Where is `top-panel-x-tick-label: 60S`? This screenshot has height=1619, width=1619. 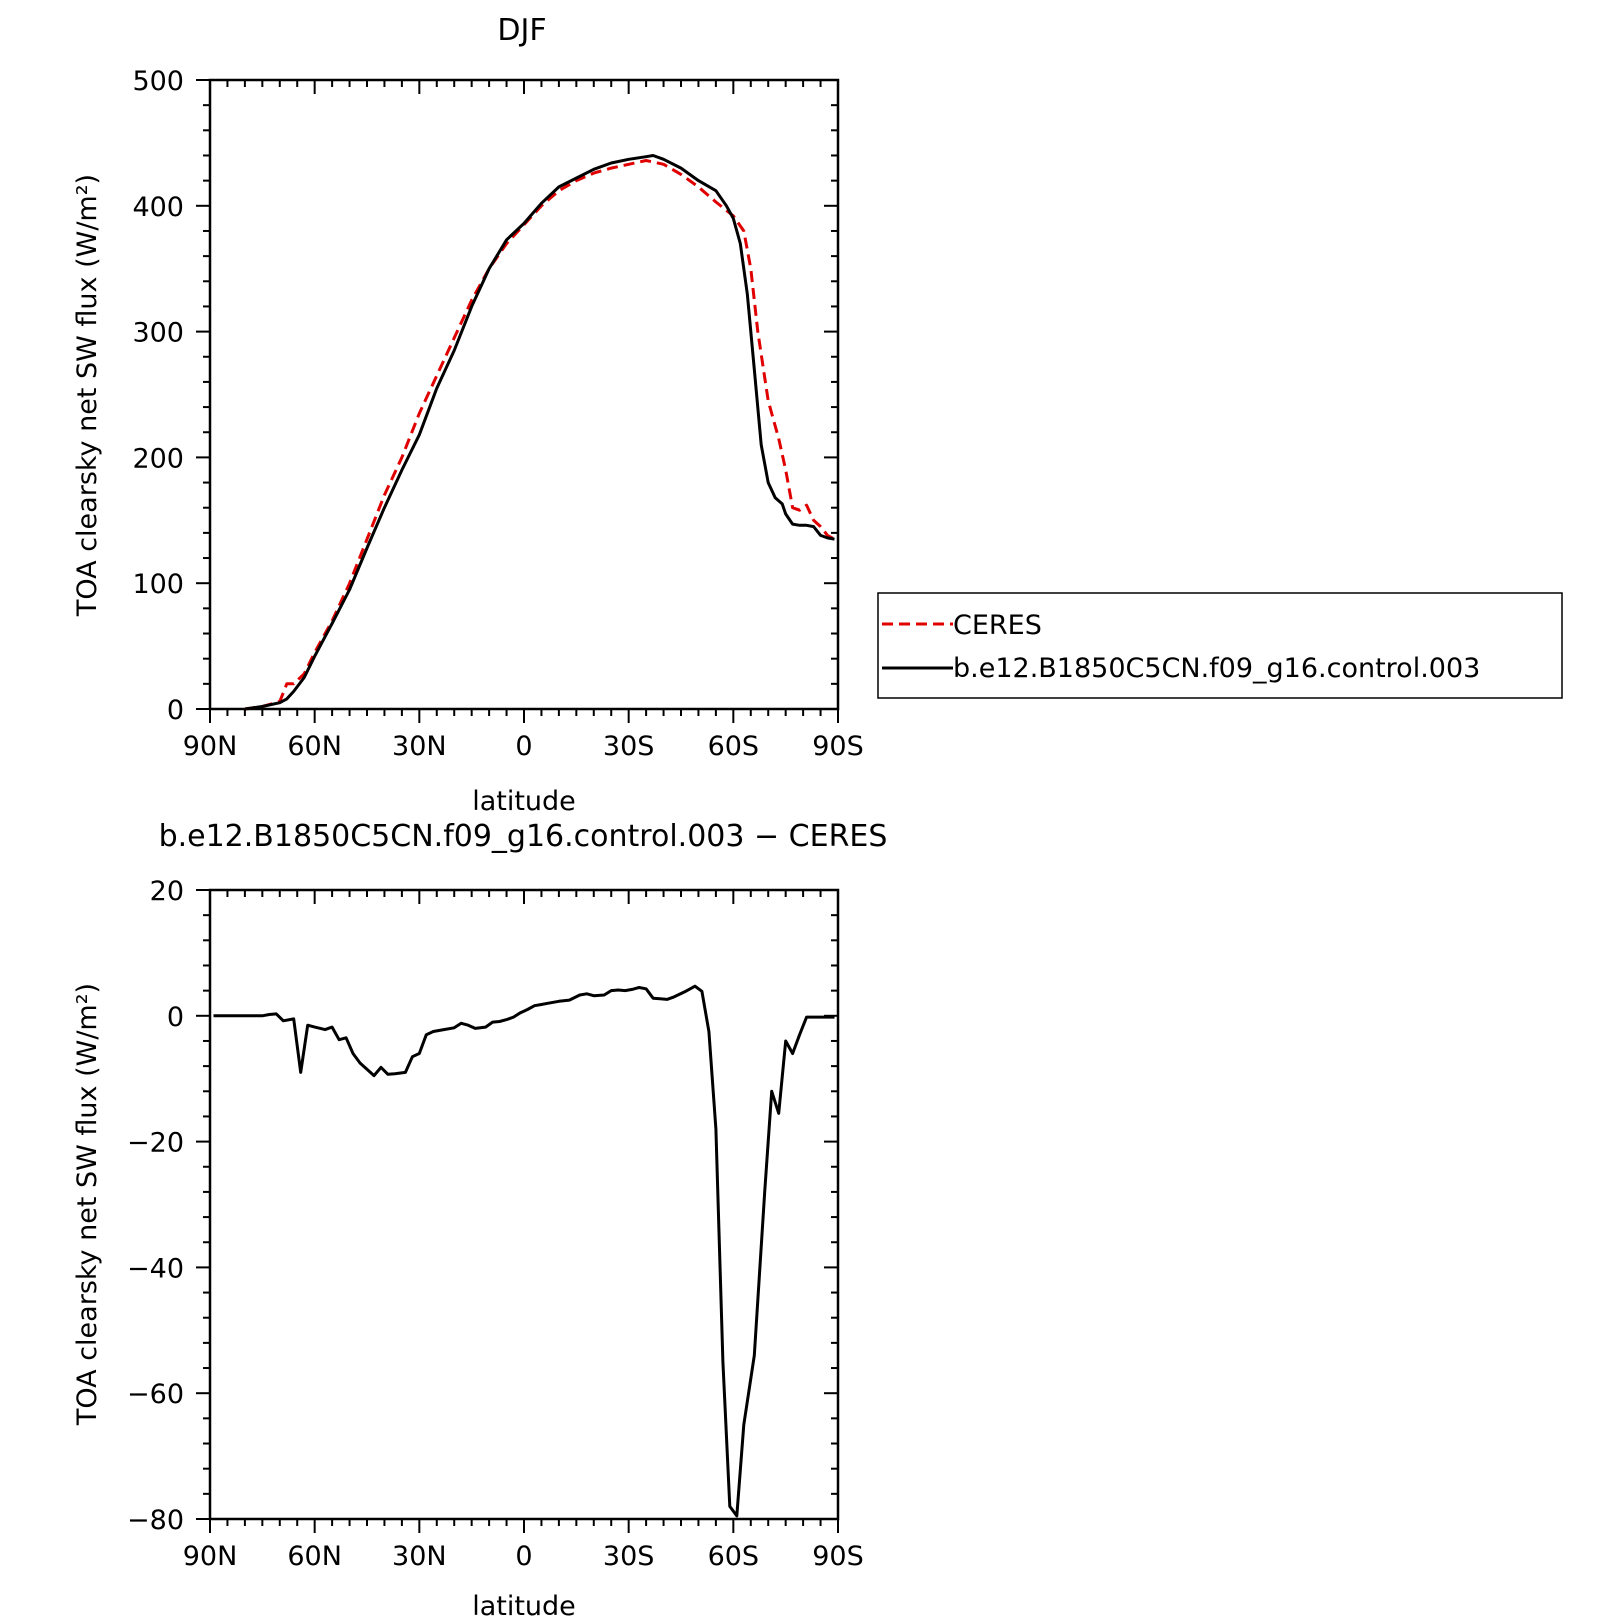
top-panel-x-tick-label: 60S is located at coordinates (734, 746).